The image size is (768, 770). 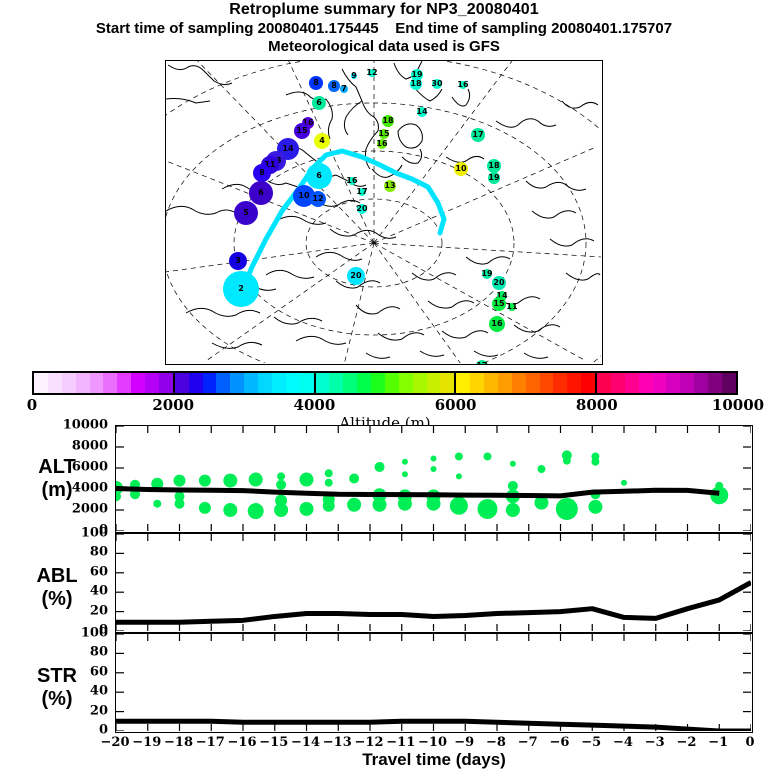 What do you see at coordinates (434, 683) in the screenshot?
I see `str-panel` at bounding box center [434, 683].